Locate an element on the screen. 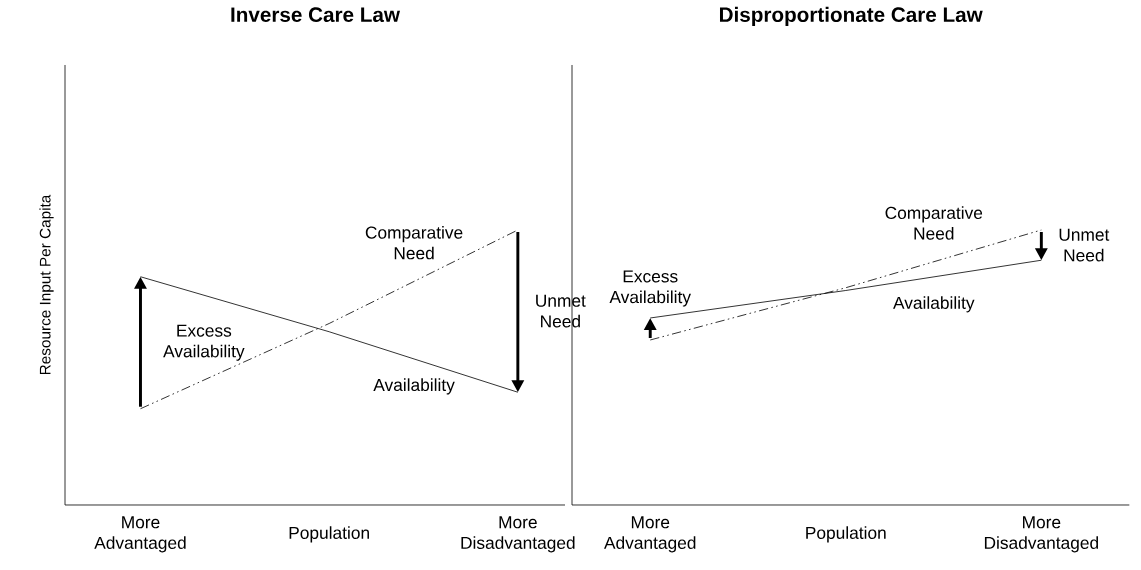 The width and height of the screenshot is (1141, 570). y-axis-title: Resource Input Per Capita is located at coordinates (46, 284).